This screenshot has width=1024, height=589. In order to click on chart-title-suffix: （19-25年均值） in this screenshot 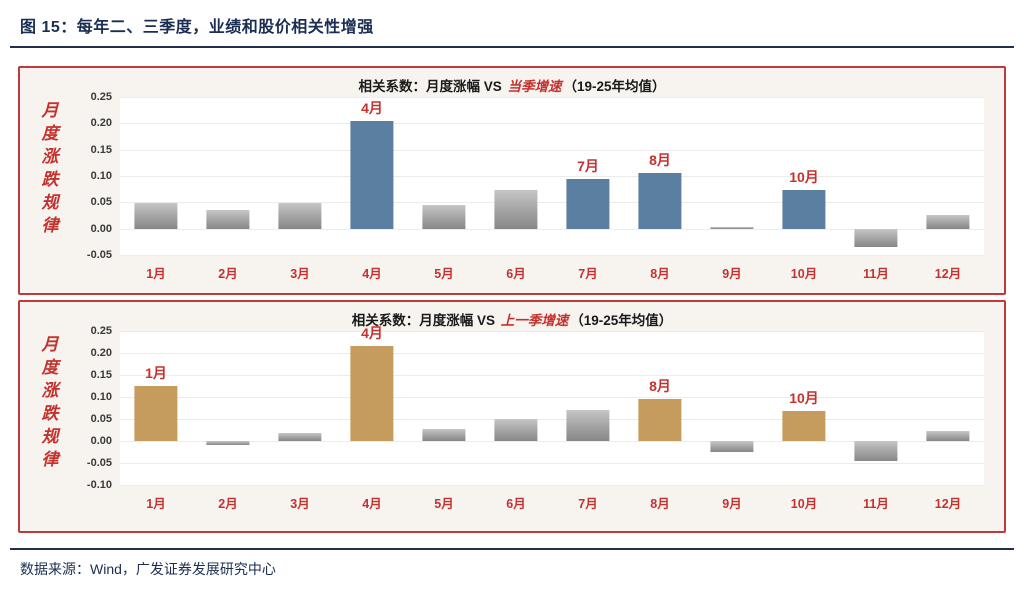, I will do `click(614, 86)`.